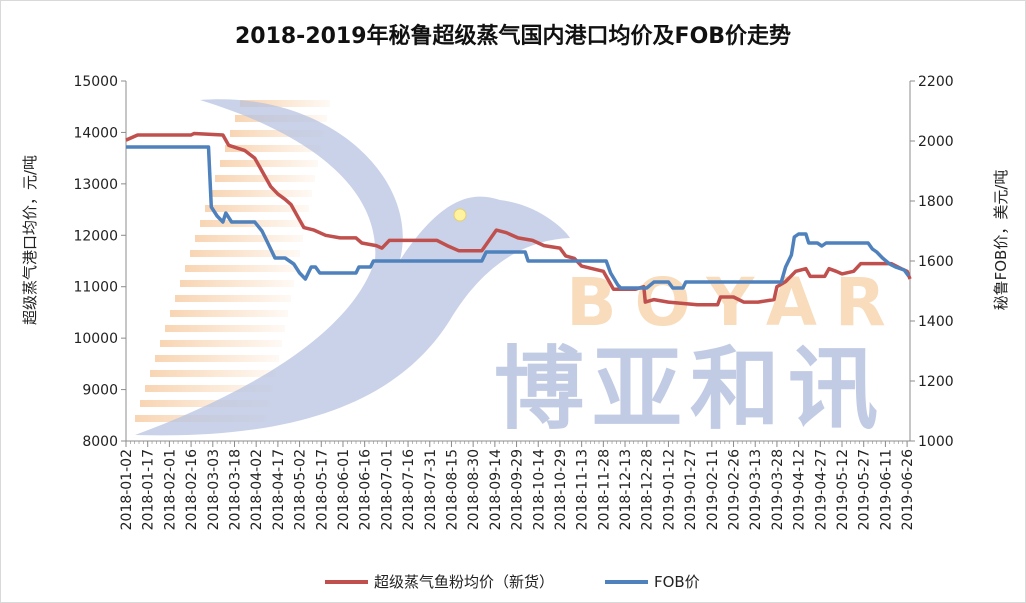  Describe the element at coordinates (95, 185) in the screenshot. I see `y-left-tick-label: 13000` at that location.